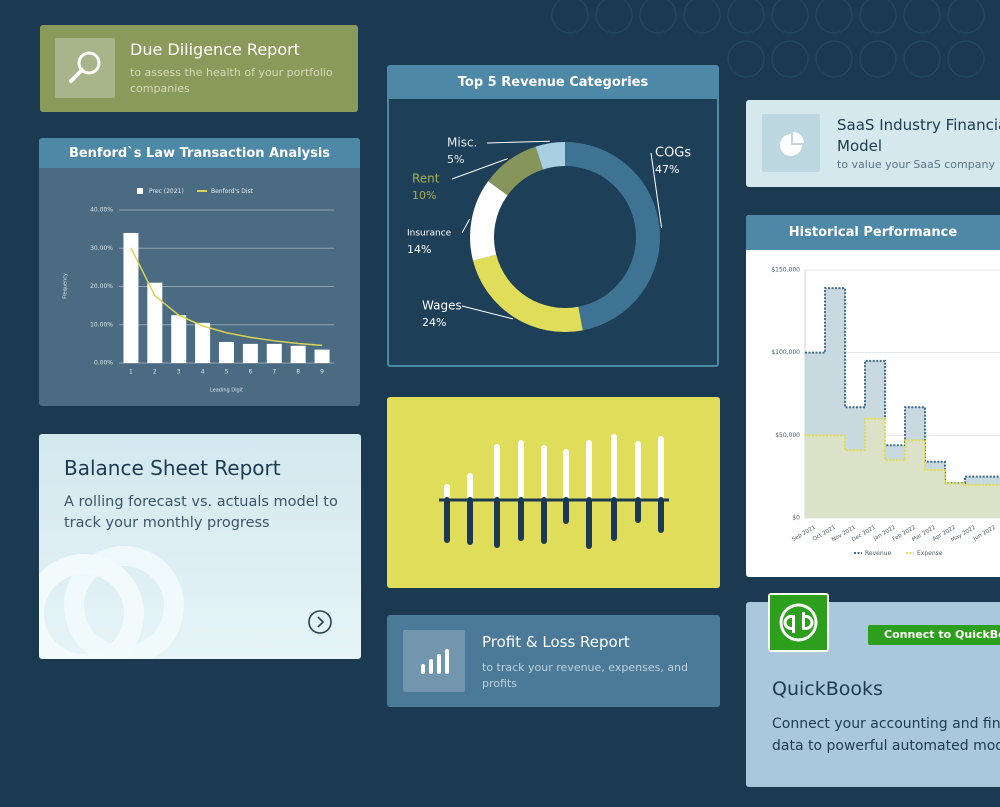 Image resolution: width=1000 pixels, height=807 pixels. What do you see at coordinates (66, 286) in the screenshot?
I see `y-axis-title: Frequency` at bounding box center [66, 286].